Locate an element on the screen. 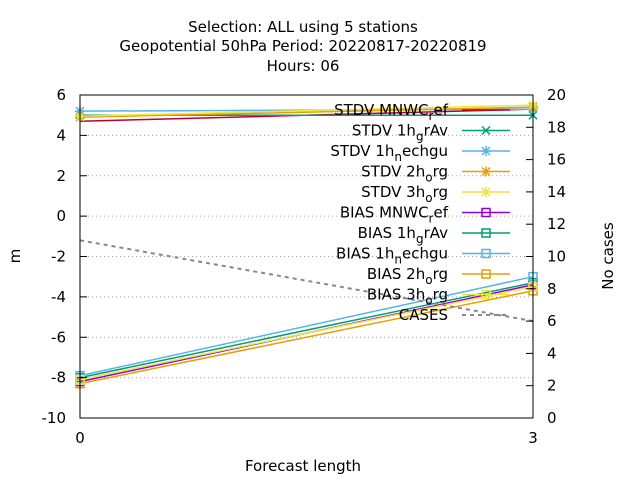  legend-entry: BIAS 1hgrAv is located at coordinates (434, 235).